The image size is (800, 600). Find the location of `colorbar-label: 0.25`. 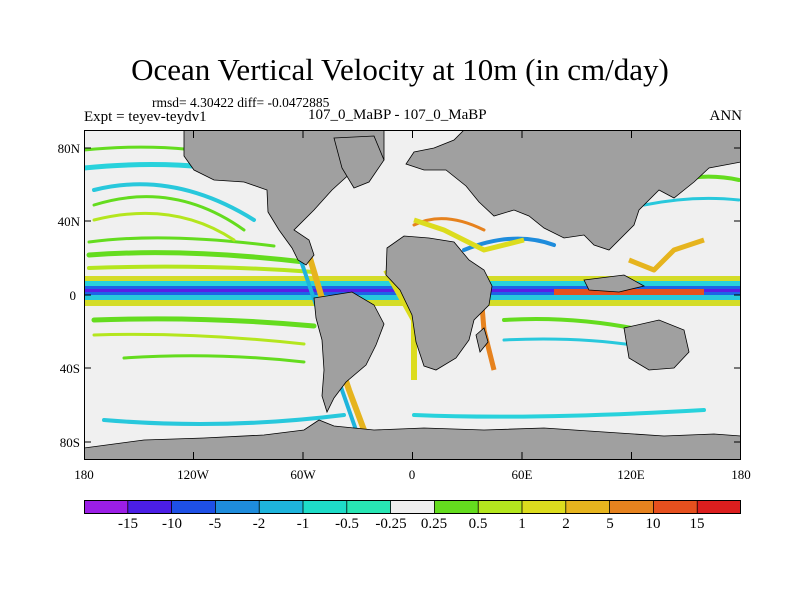

colorbar-label: 0.25 is located at coordinates (434, 524).